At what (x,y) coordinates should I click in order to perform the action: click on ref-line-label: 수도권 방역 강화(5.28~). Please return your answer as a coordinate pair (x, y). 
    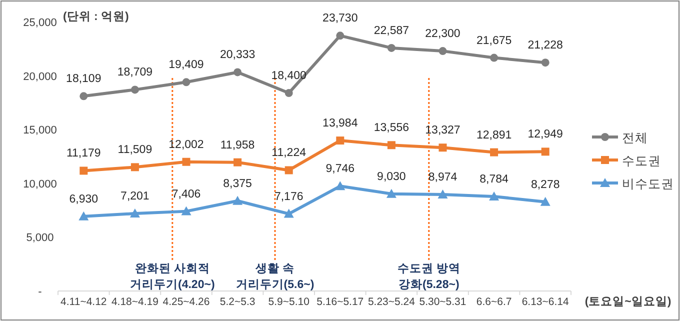
    Looking at the image, I should click on (428, 276).